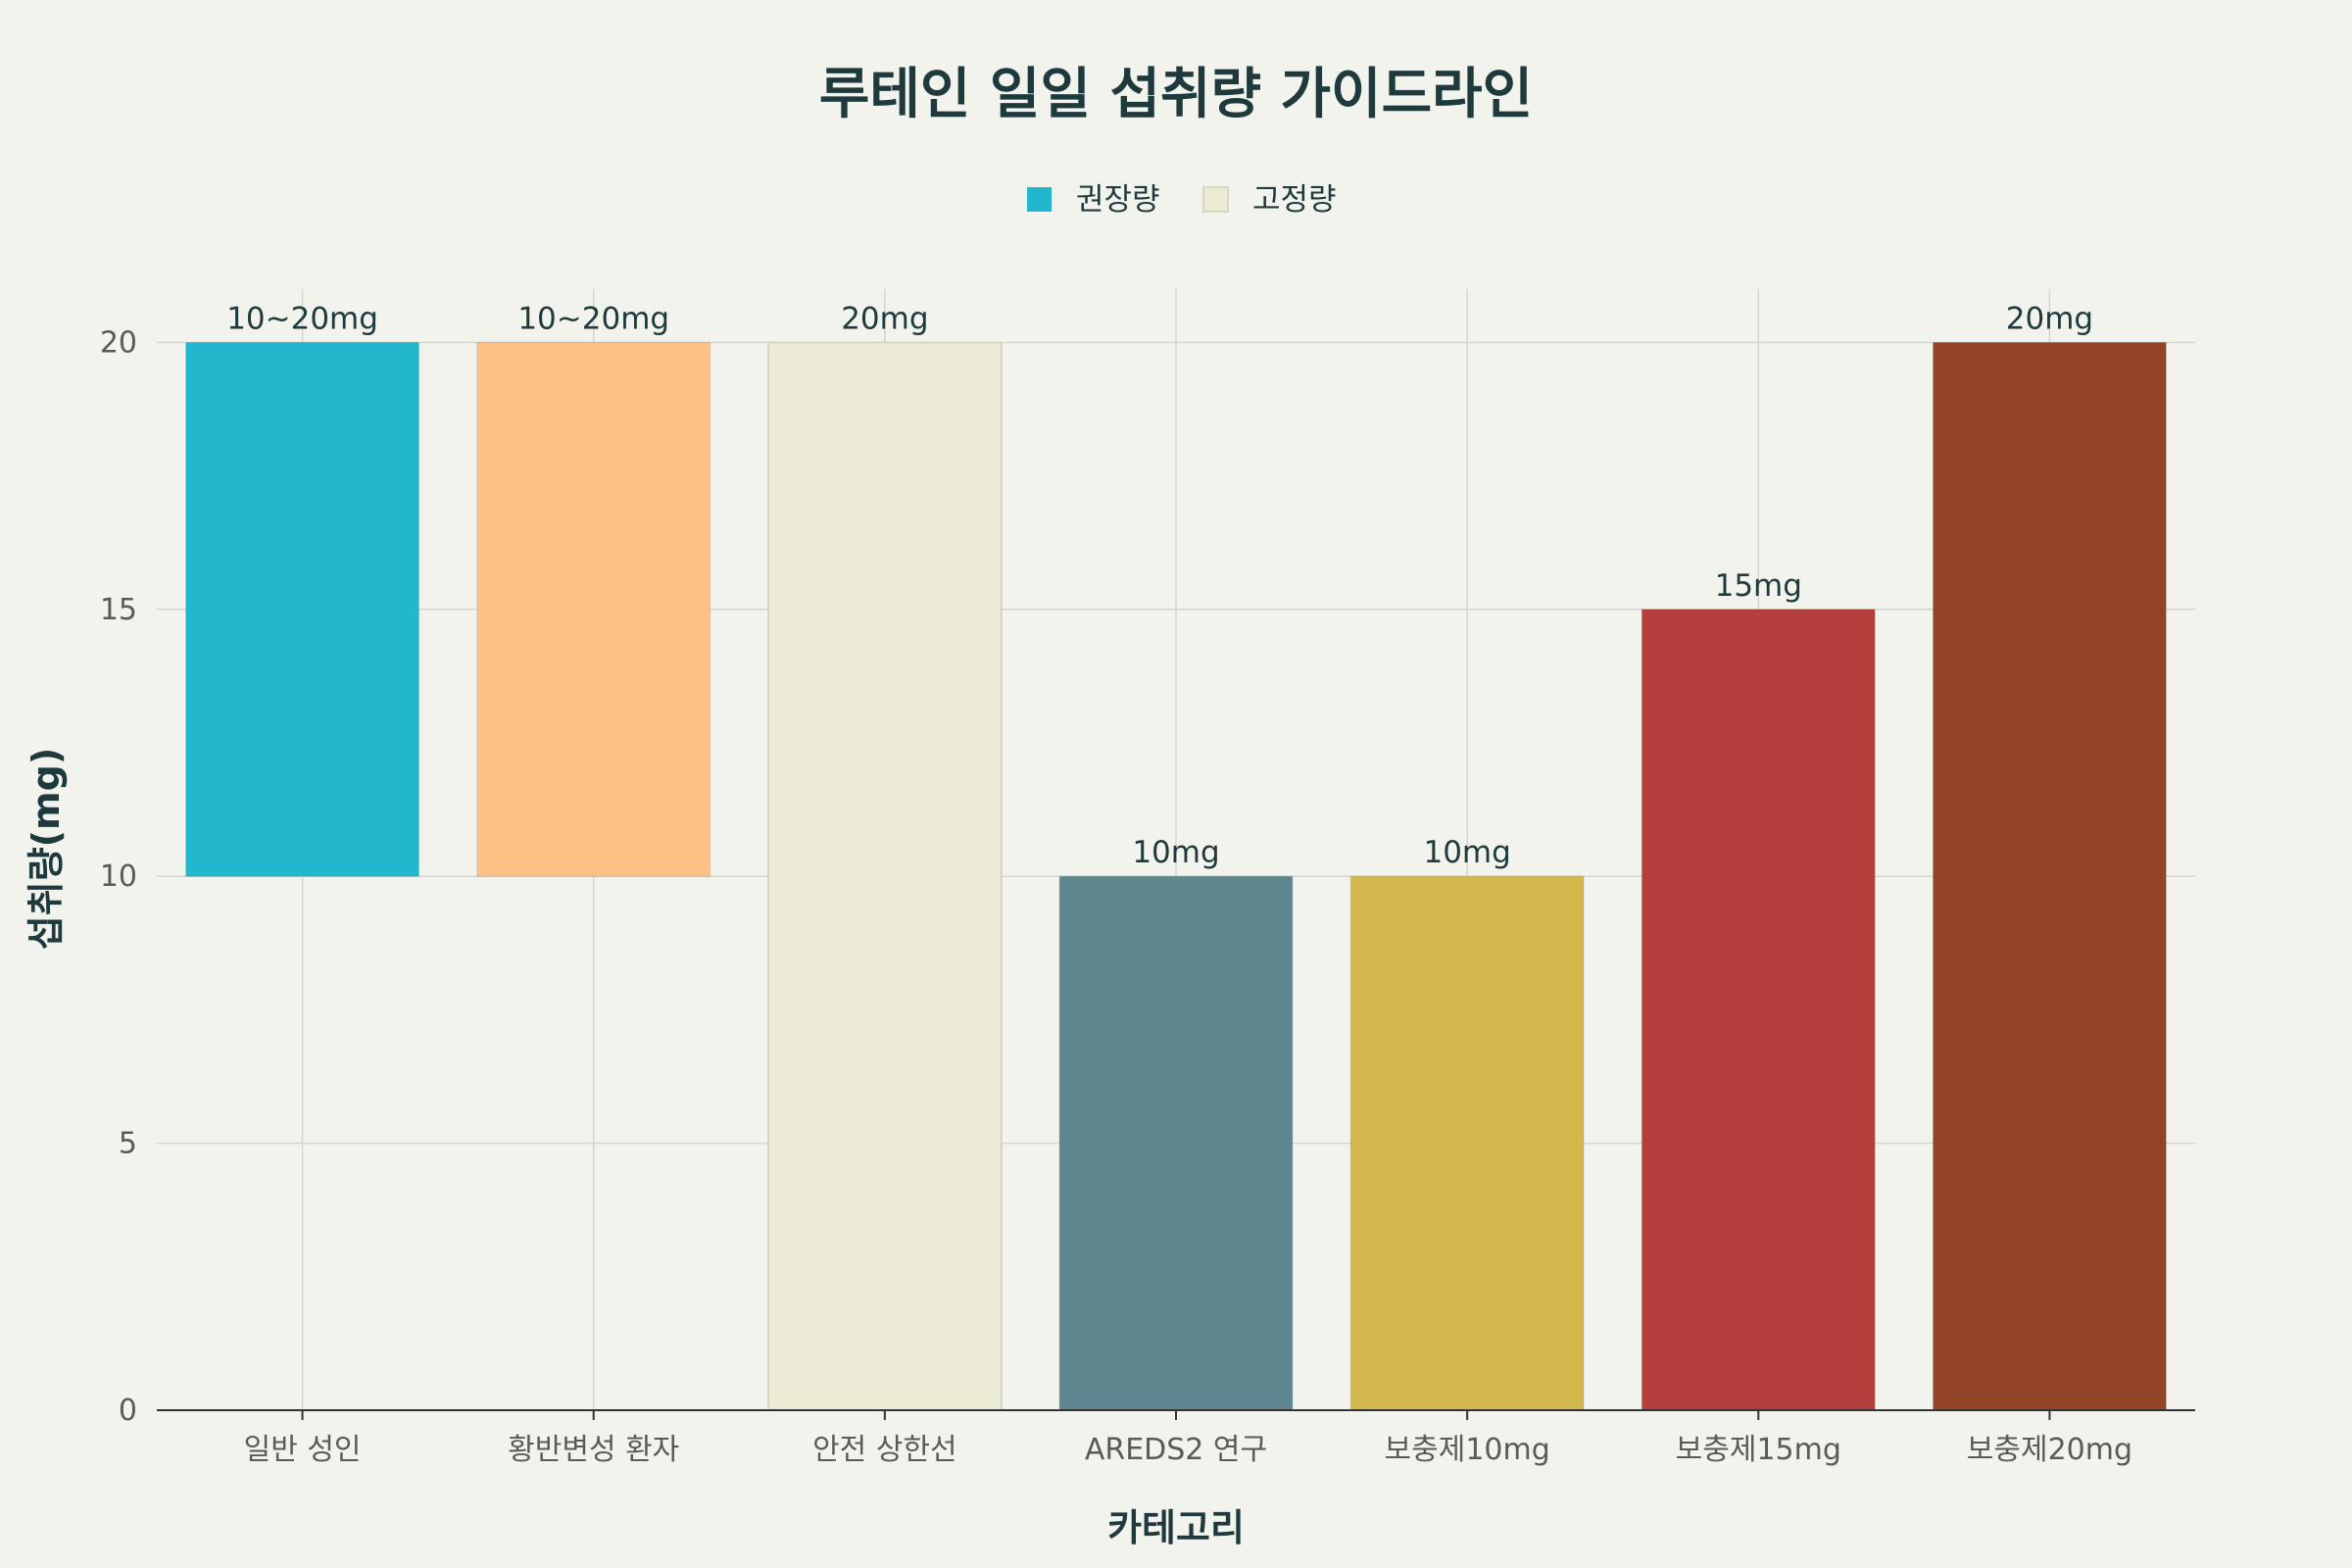  I want to click on bar-label-4: 10mg, so click(1466, 852).